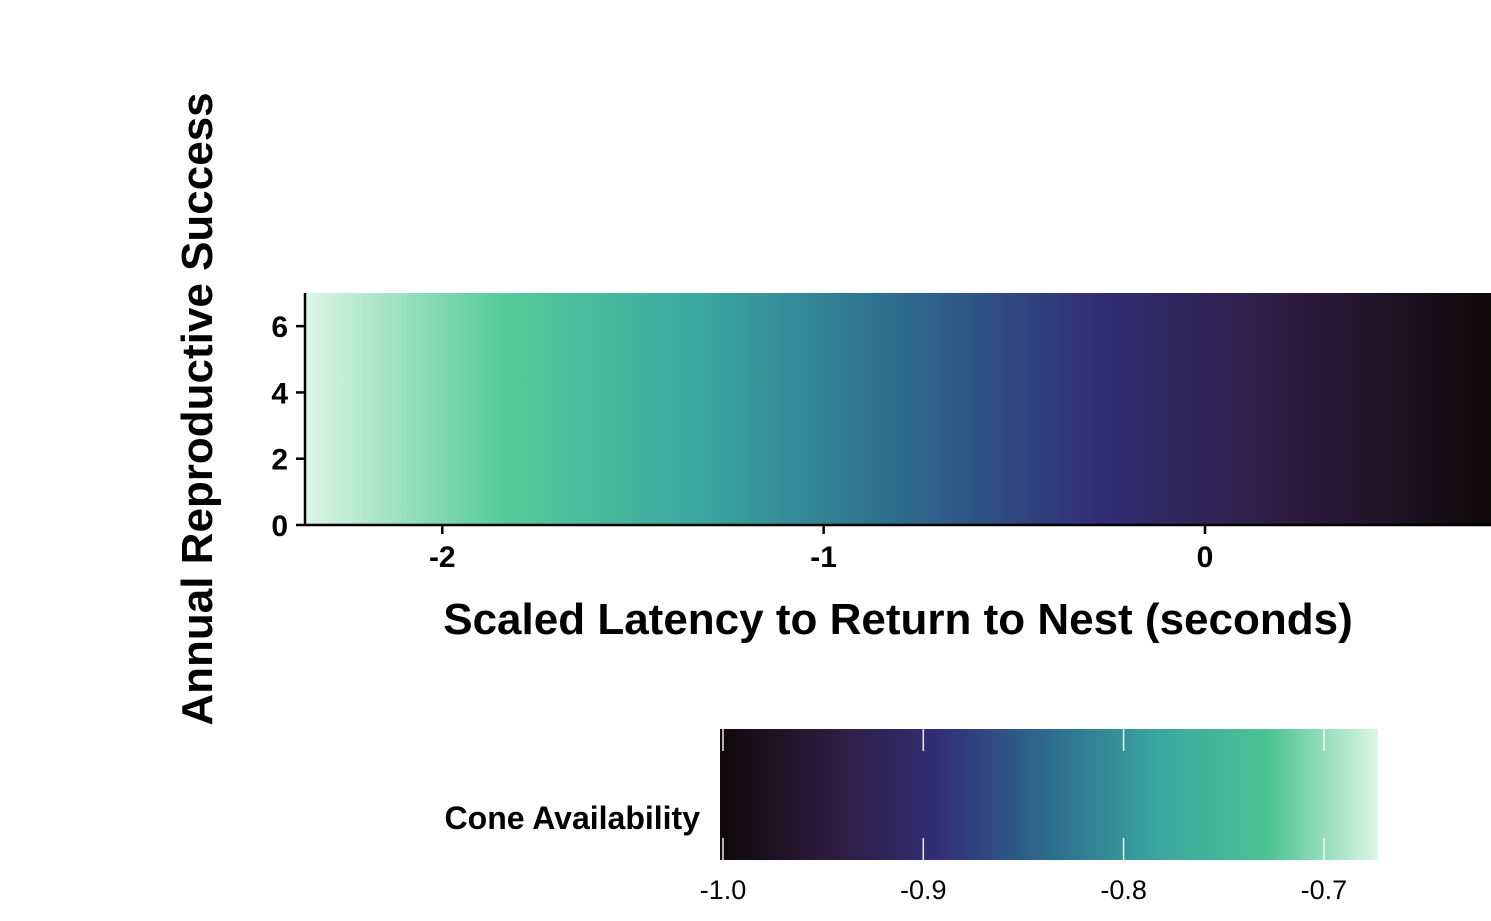 This screenshot has height=921, width=1491. I want to click on legend-tick-label: -0.7, so click(1324, 890).